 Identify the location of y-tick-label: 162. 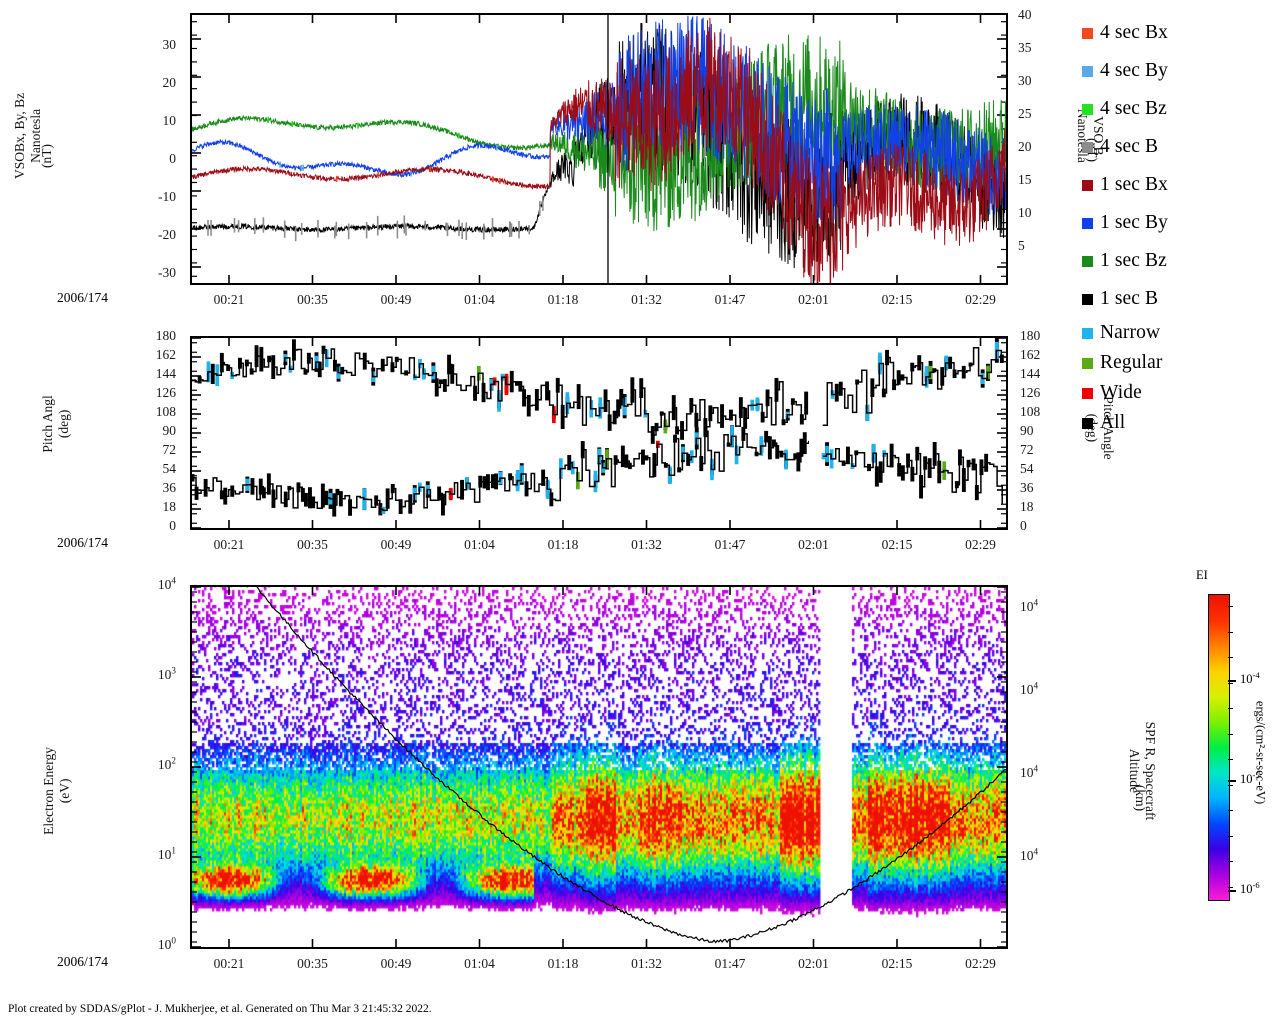
(1030, 354).